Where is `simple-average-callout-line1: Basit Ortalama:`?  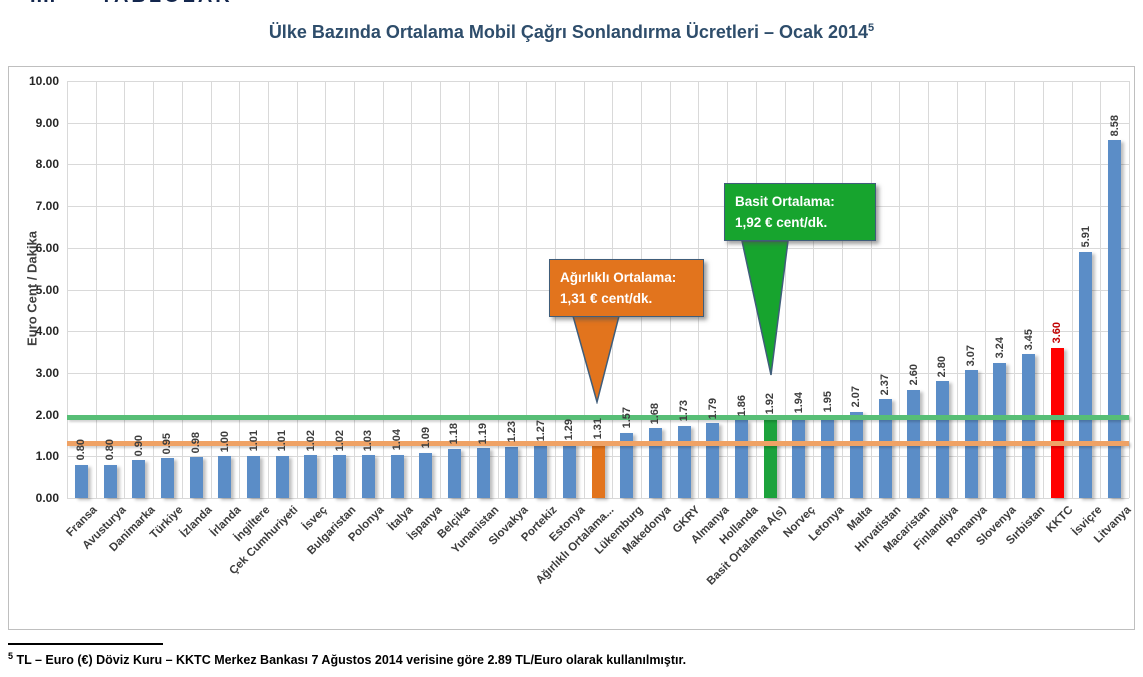 simple-average-callout-line1: Basit Ortalama: is located at coordinates (785, 201).